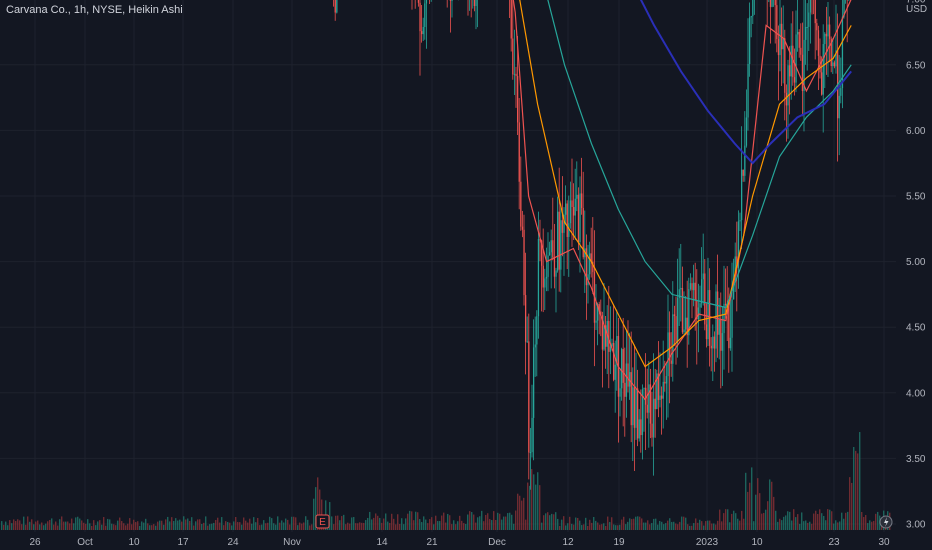 Image resolution: width=932 pixels, height=550 pixels. I want to click on y-tick-label: 7.00, so click(916, 3).